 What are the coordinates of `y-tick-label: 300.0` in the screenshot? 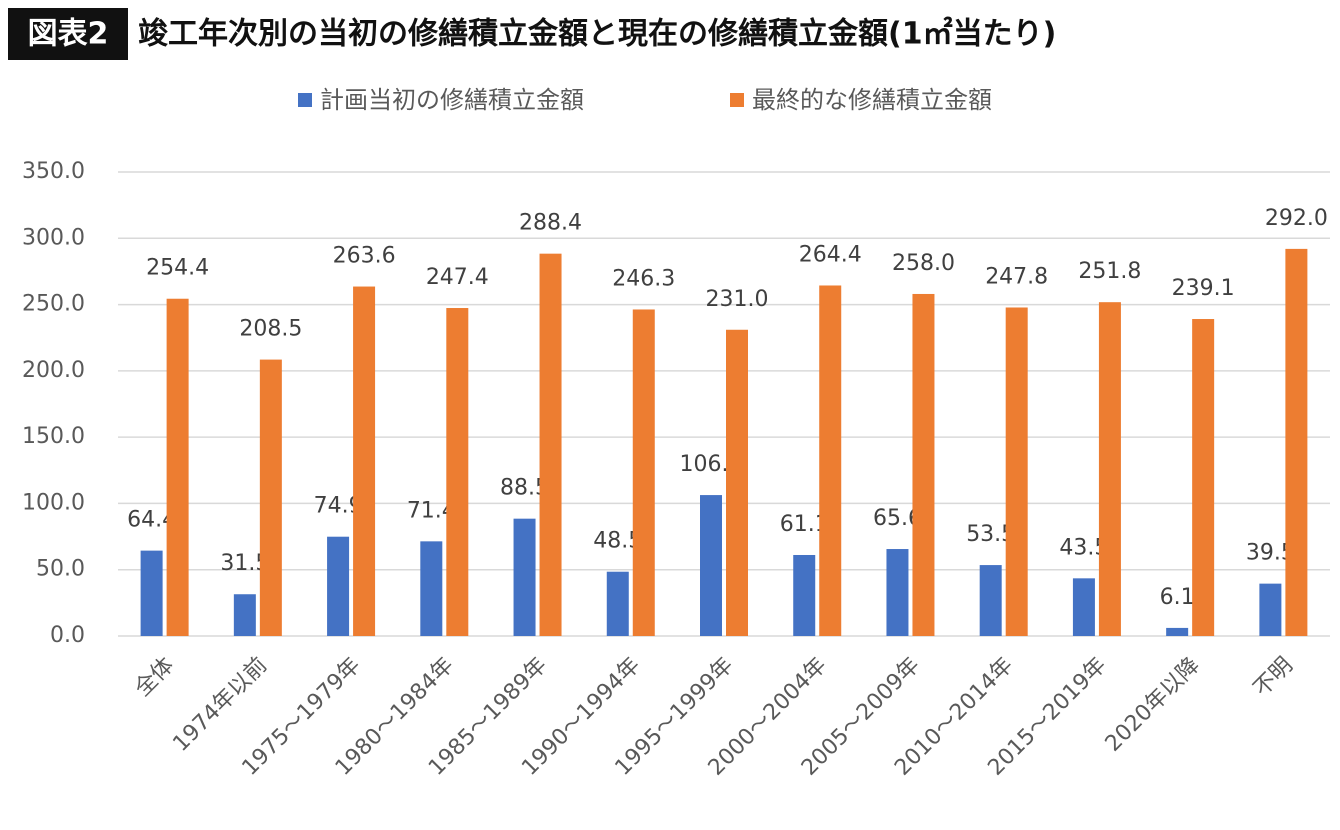 It's located at (53, 237).